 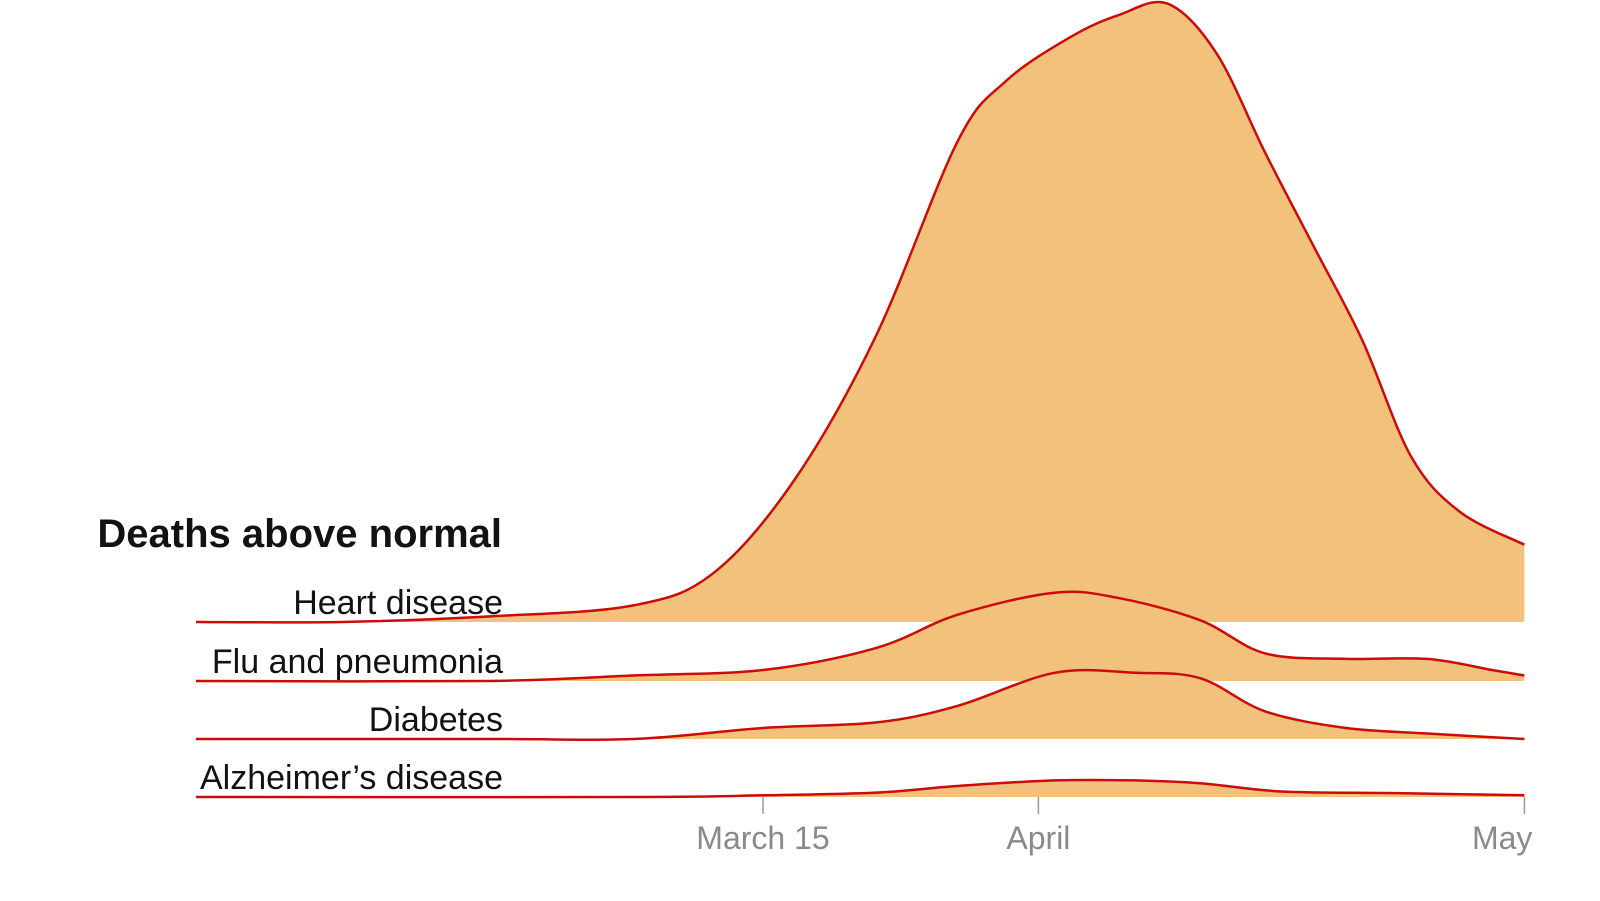 I want to click on x-tick-label-3: May, so click(x=1502, y=838).